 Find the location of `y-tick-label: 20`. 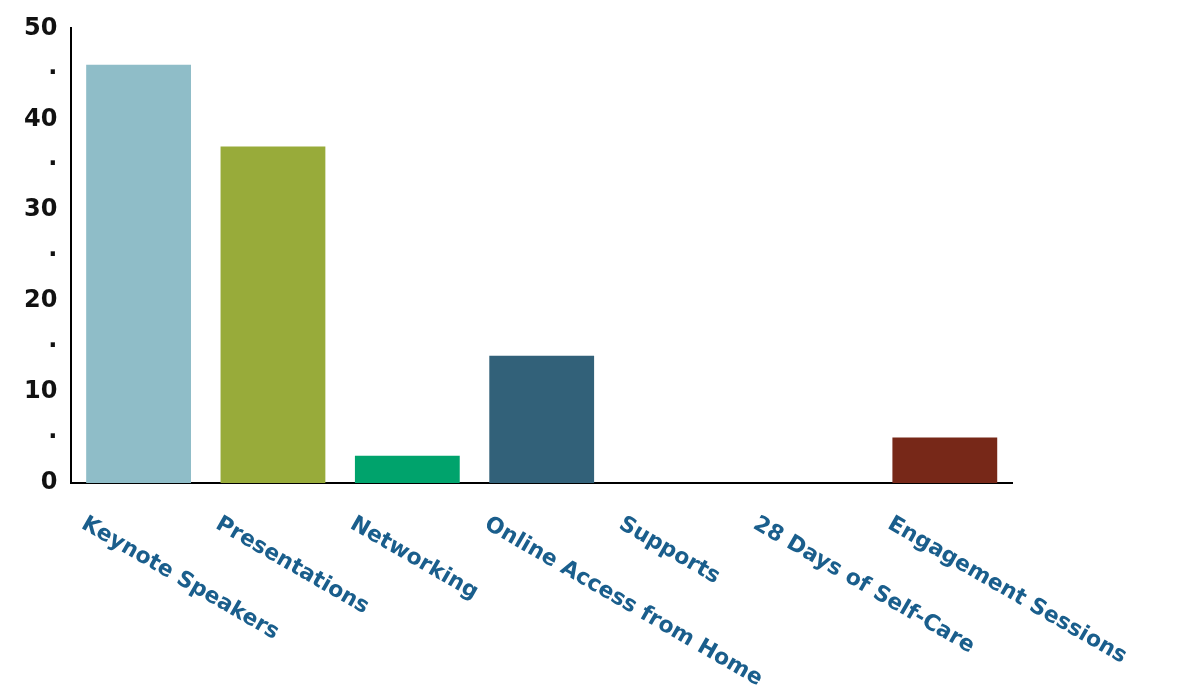

y-tick-label: 20 is located at coordinates (40, 299).